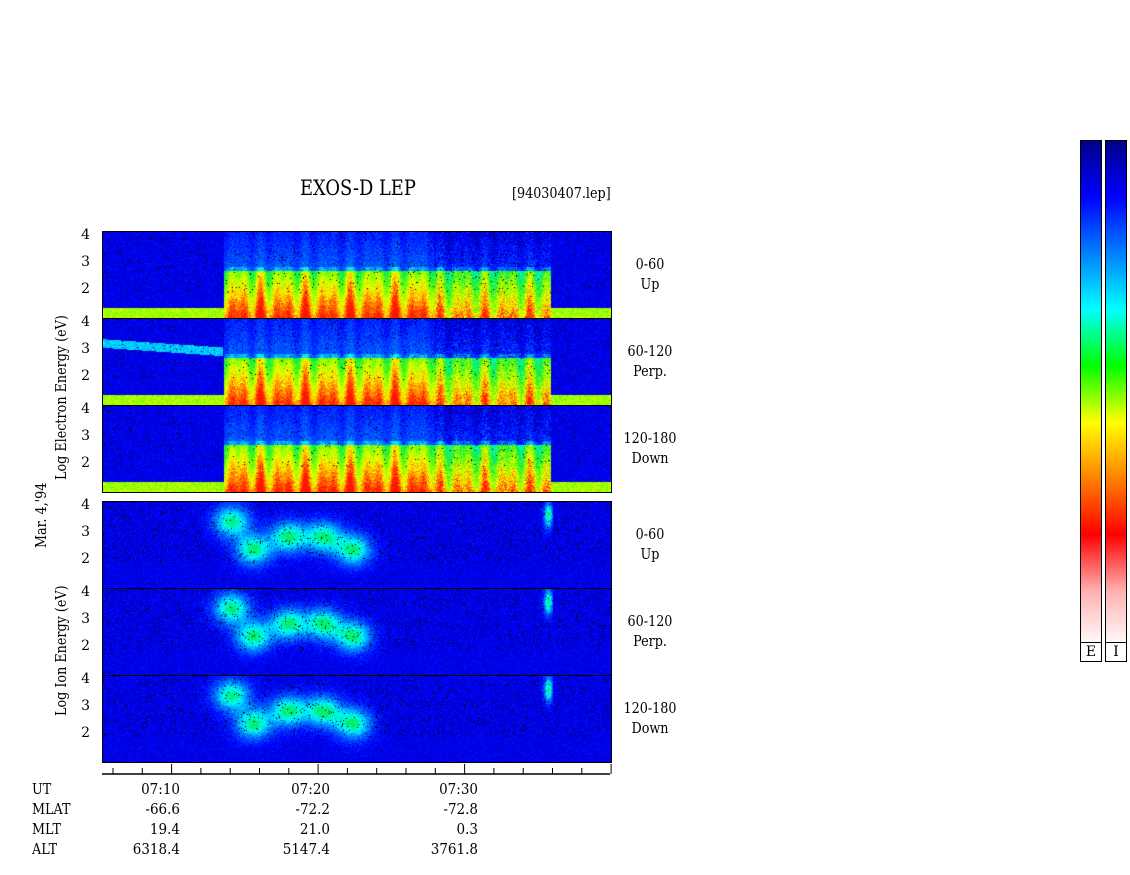  I want to click on colorbar-electron, so click(1091, 394).